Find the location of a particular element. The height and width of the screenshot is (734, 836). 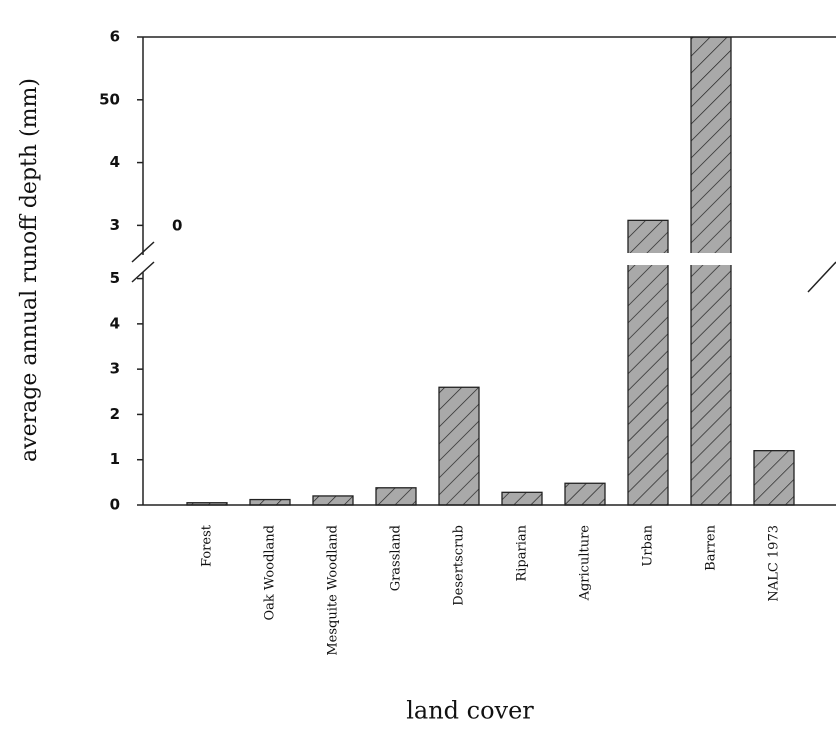

annotation: 0 is located at coordinates (177, 226).